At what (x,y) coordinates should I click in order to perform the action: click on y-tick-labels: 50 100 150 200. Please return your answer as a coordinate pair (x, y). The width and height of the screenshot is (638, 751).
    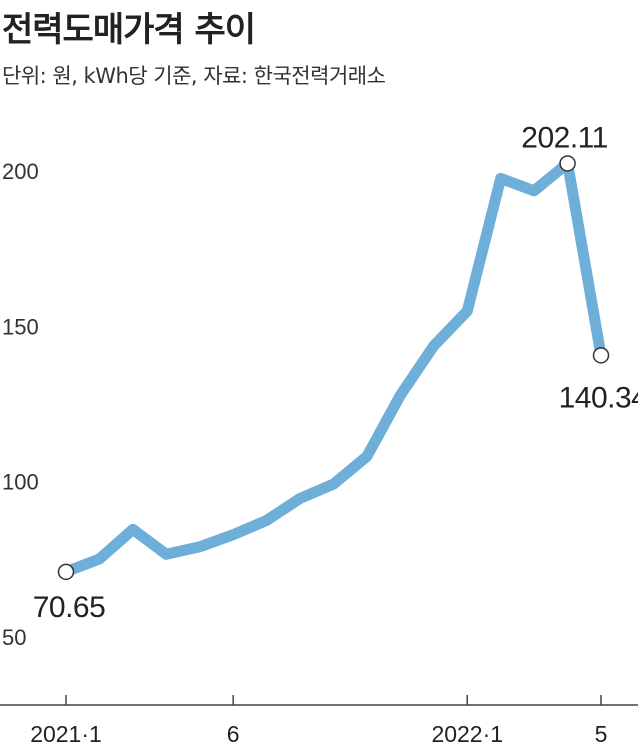
    Looking at the image, I should click on (20, 404).